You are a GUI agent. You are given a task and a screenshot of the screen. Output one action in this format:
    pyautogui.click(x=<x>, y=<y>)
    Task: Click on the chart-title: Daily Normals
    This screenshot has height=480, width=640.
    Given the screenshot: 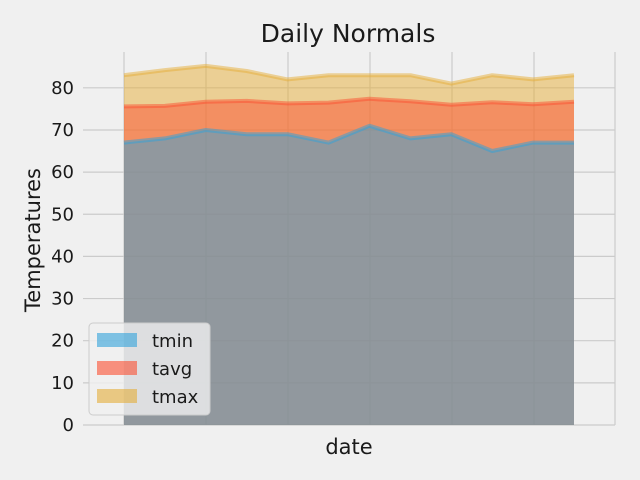 What is the action you would take?
    pyautogui.click(x=348, y=33)
    